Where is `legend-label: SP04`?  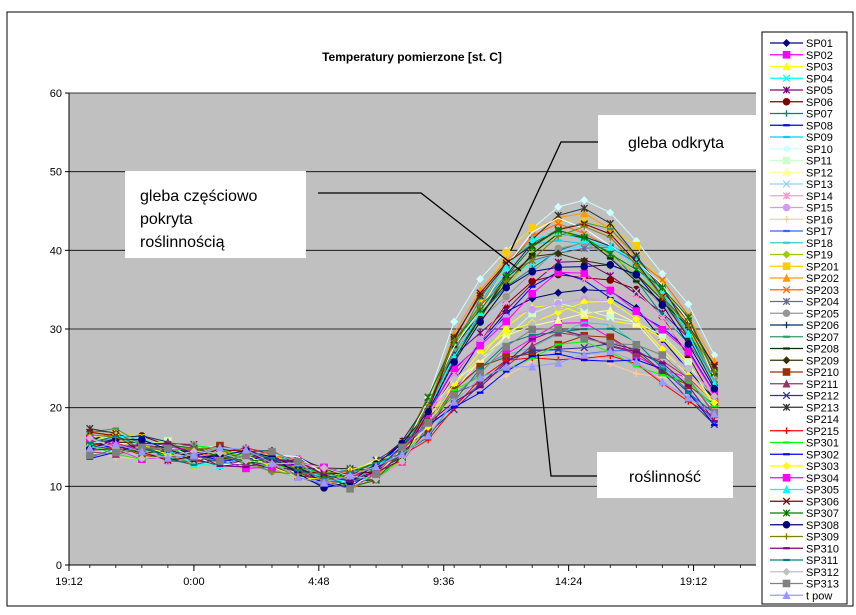
legend-label: SP04 is located at coordinates (819, 79).